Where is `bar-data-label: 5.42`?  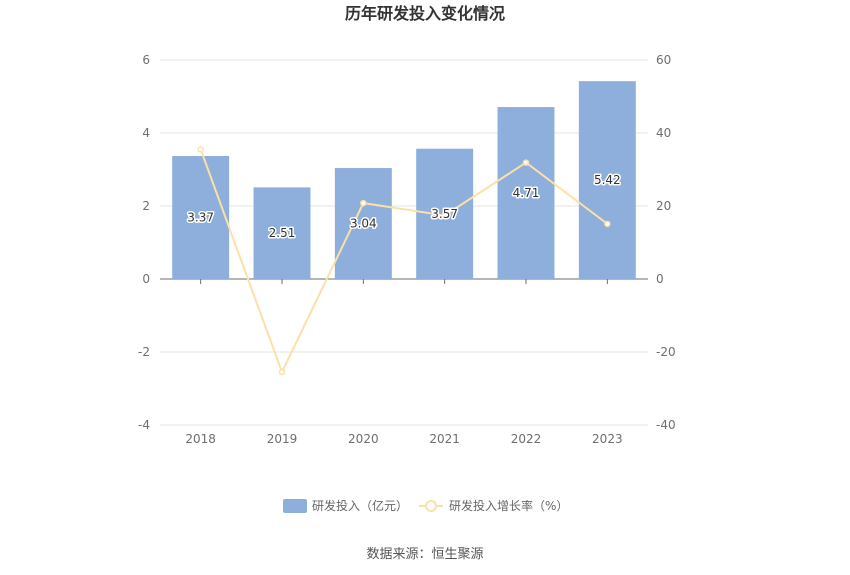
bar-data-label: 5.42 is located at coordinates (607, 180).